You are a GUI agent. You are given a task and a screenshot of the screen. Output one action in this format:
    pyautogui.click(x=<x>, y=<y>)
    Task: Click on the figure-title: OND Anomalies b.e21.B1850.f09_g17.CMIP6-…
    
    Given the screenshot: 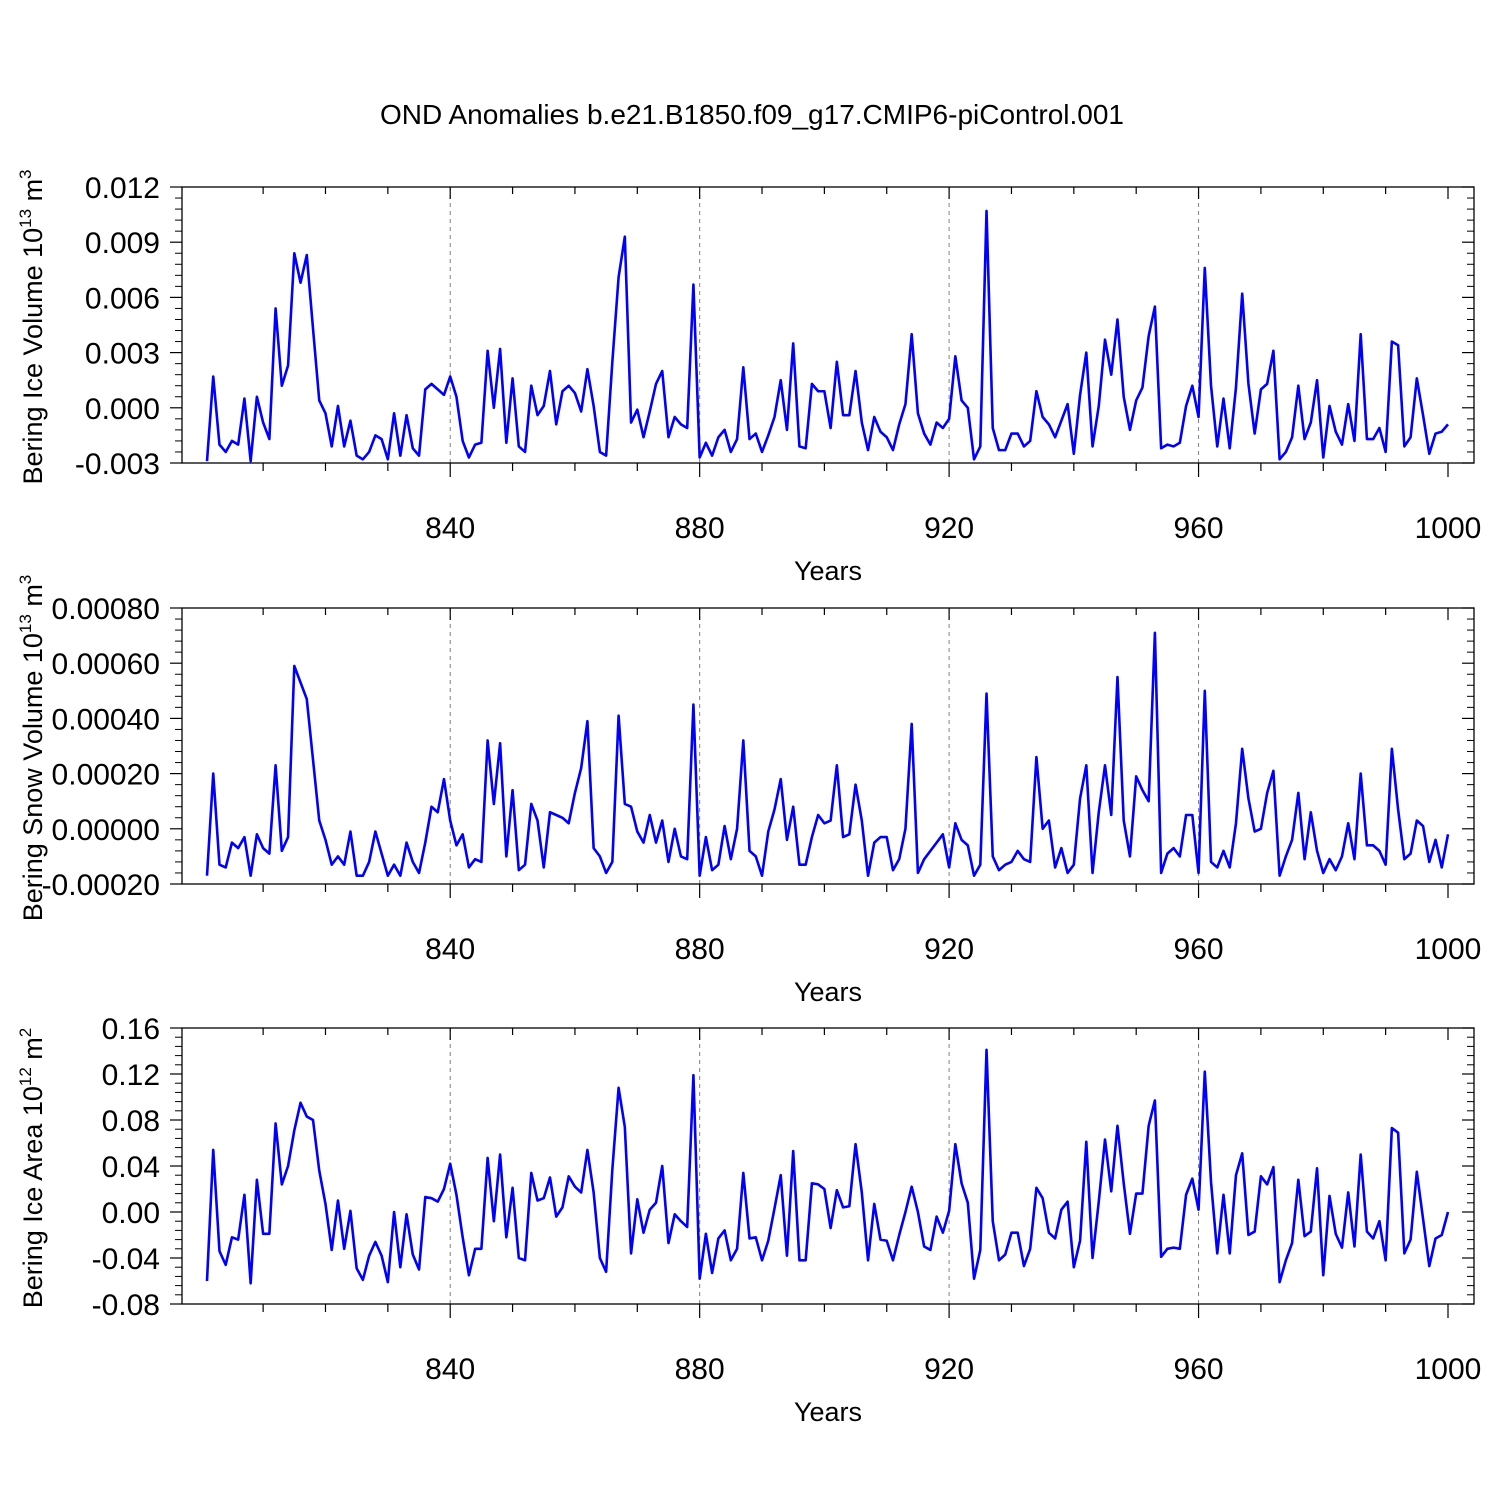 What is the action you would take?
    pyautogui.click(x=752, y=114)
    